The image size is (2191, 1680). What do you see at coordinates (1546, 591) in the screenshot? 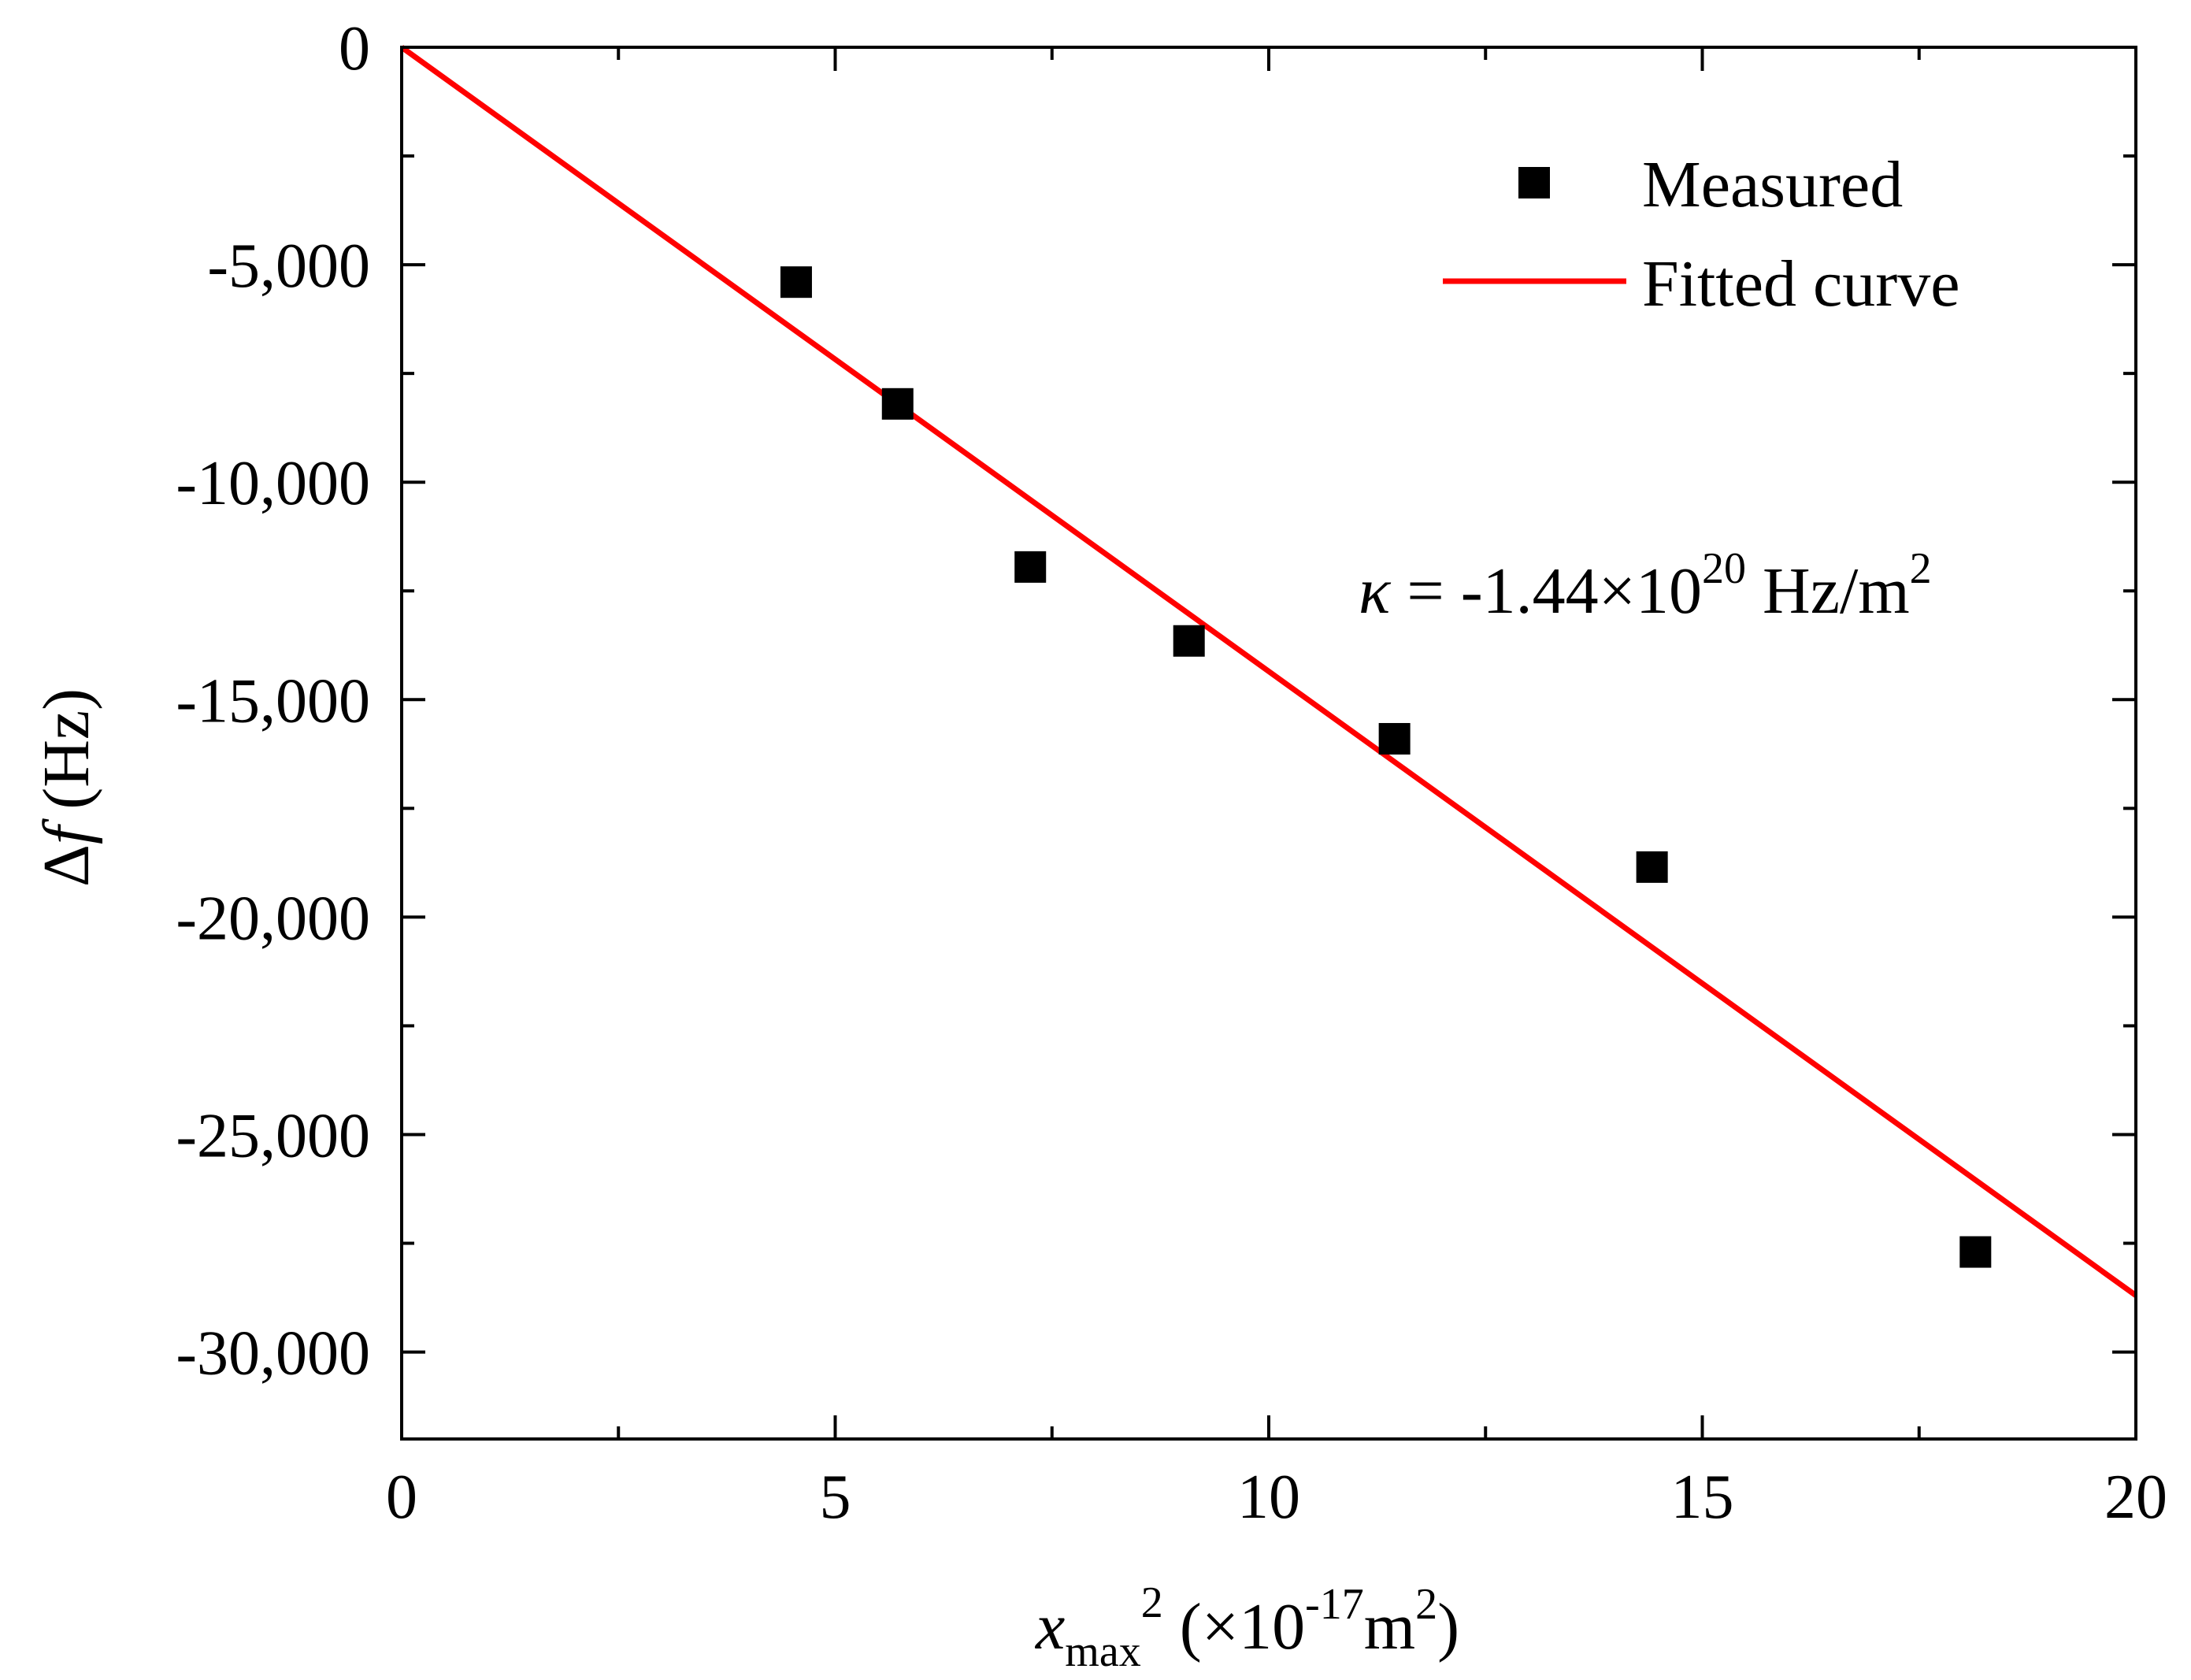
I see `kappa-text: = -1.44×10` at bounding box center [1546, 591].